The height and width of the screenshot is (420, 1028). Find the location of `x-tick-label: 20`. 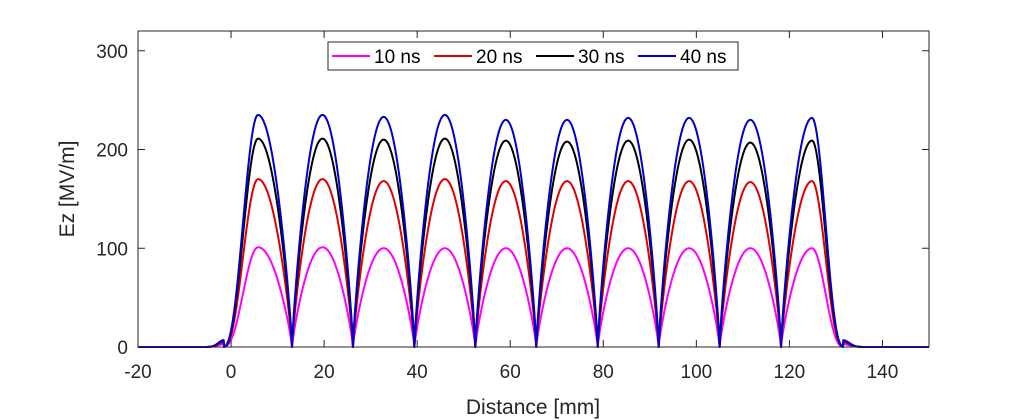

x-tick-label: 20 is located at coordinates (324, 372).